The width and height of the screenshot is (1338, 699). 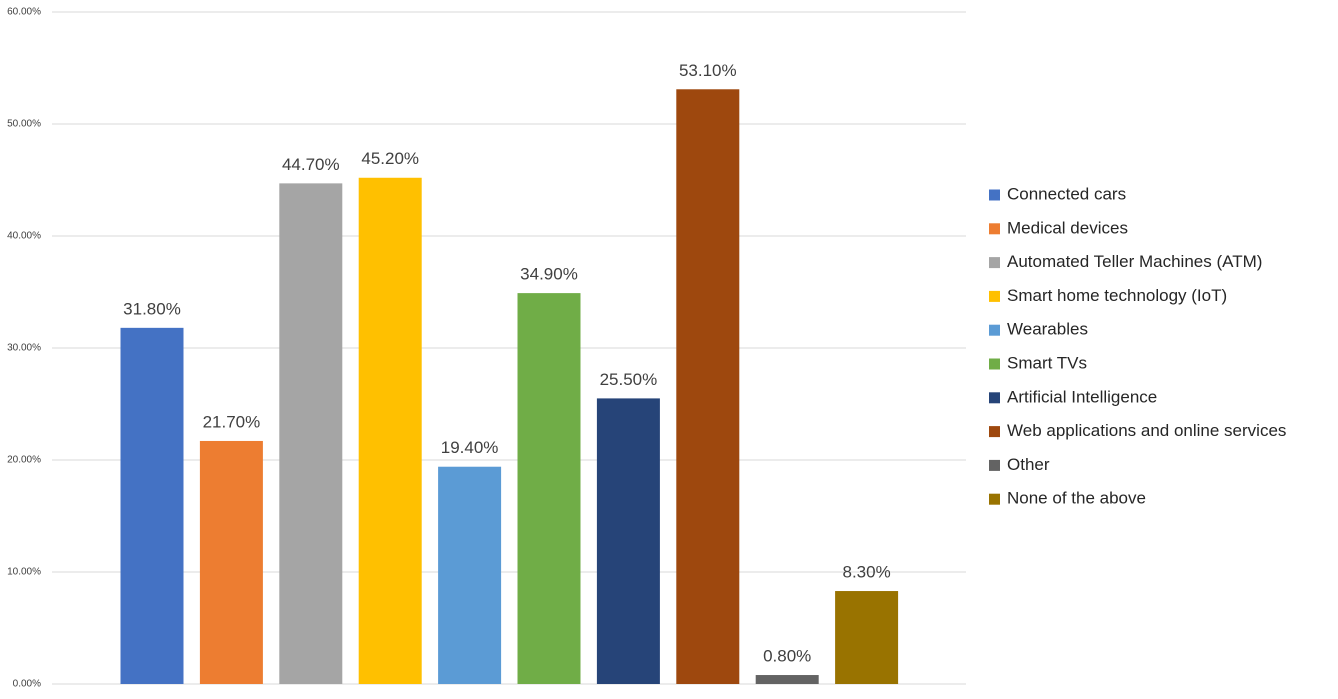 What do you see at coordinates (787, 656) in the screenshot?
I see `data-label: 0.80%` at bounding box center [787, 656].